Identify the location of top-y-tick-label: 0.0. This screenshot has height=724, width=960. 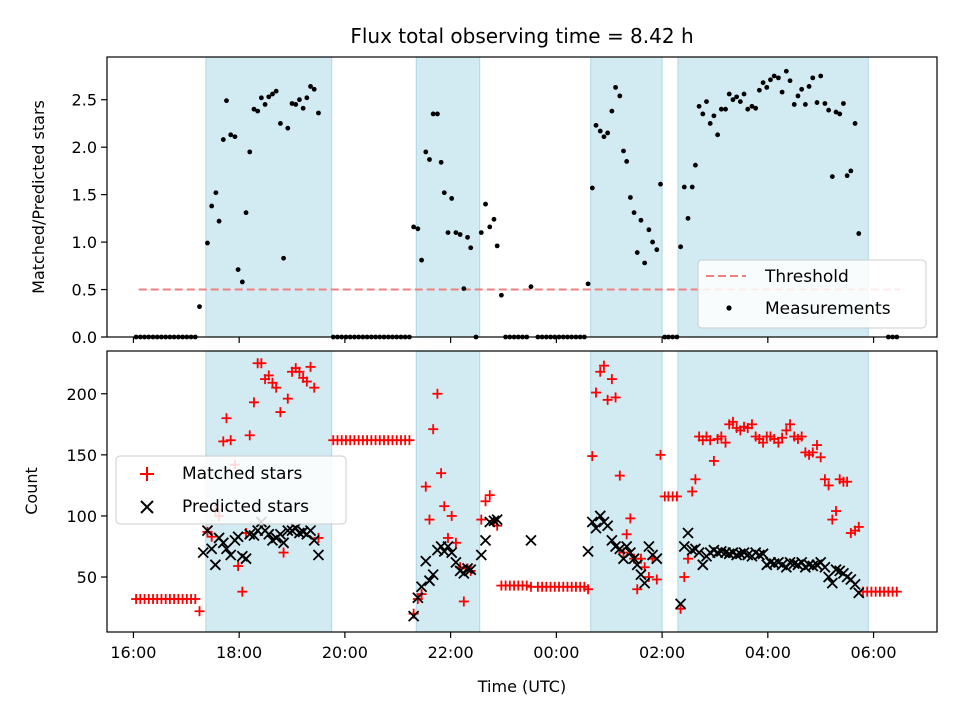
(84, 337).